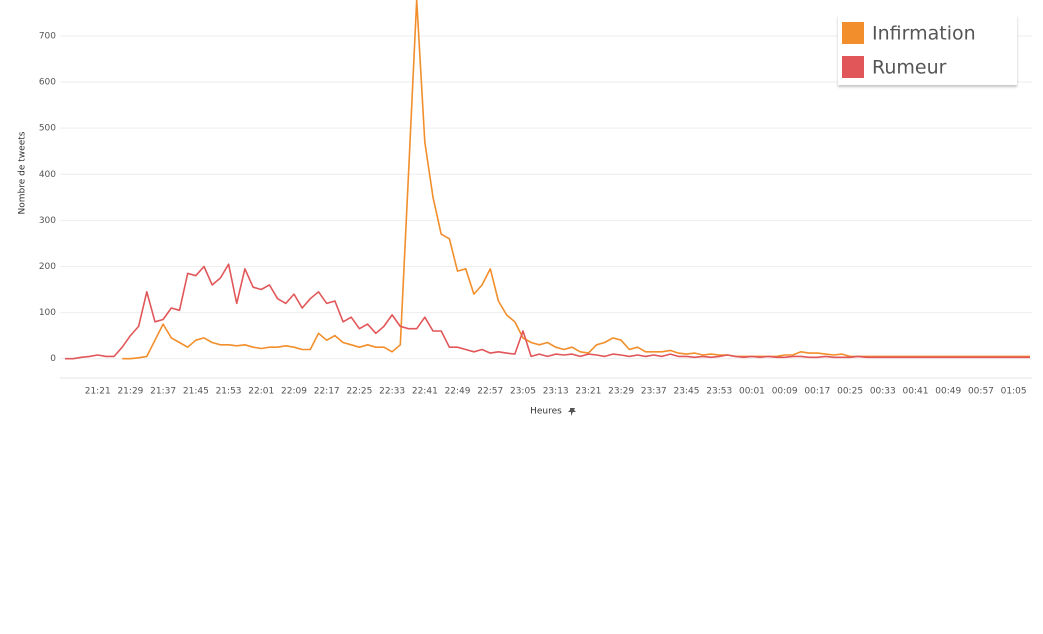 The height and width of the screenshot is (634, 1043). What do you see at coordinates (47, 36) in the screenshot?
I see `y-tick-label: 700` at bounding box center [47, 36].